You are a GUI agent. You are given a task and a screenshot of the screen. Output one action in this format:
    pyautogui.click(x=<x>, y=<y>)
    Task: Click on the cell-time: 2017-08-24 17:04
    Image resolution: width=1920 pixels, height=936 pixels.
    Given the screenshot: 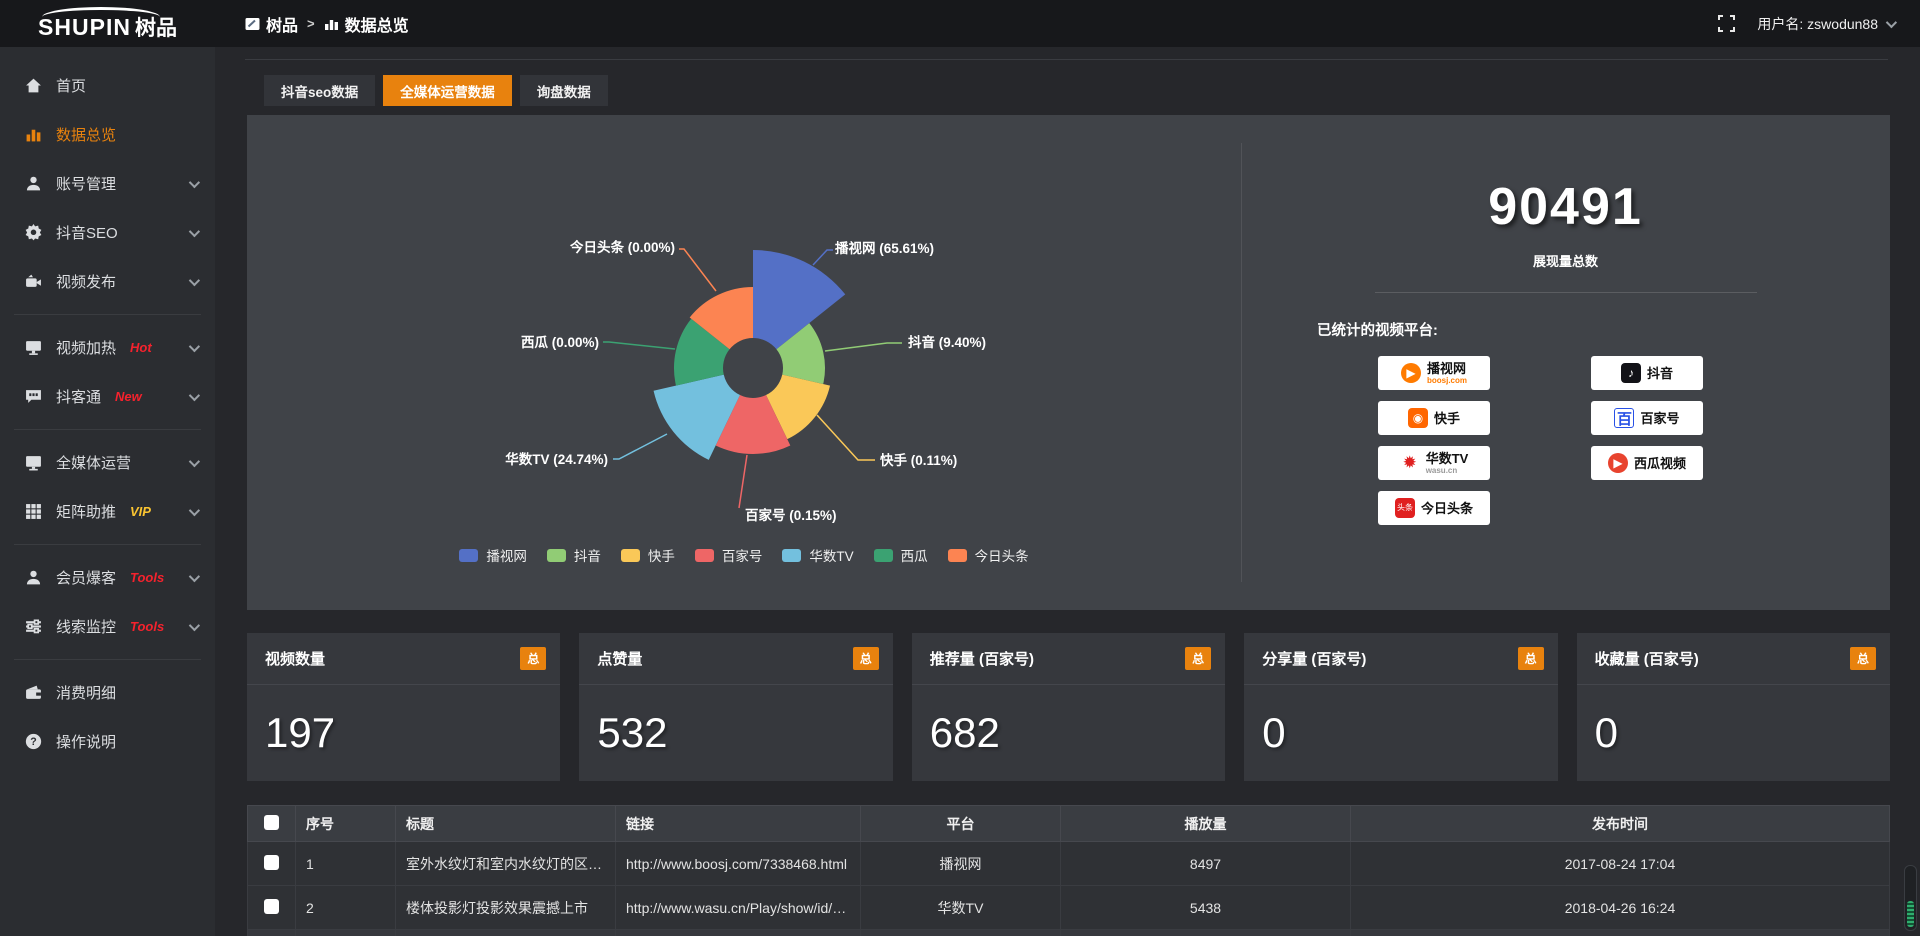 What is the action you would take?
    pyautogui.click(x=1620, y=863)
    